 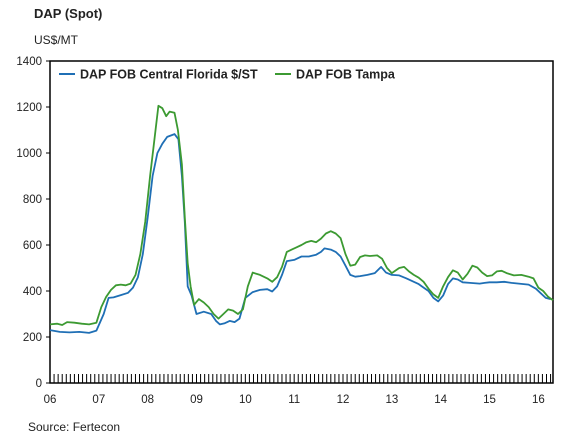 I want to click on x-tick-label: 15, so click(x=489, y=400).